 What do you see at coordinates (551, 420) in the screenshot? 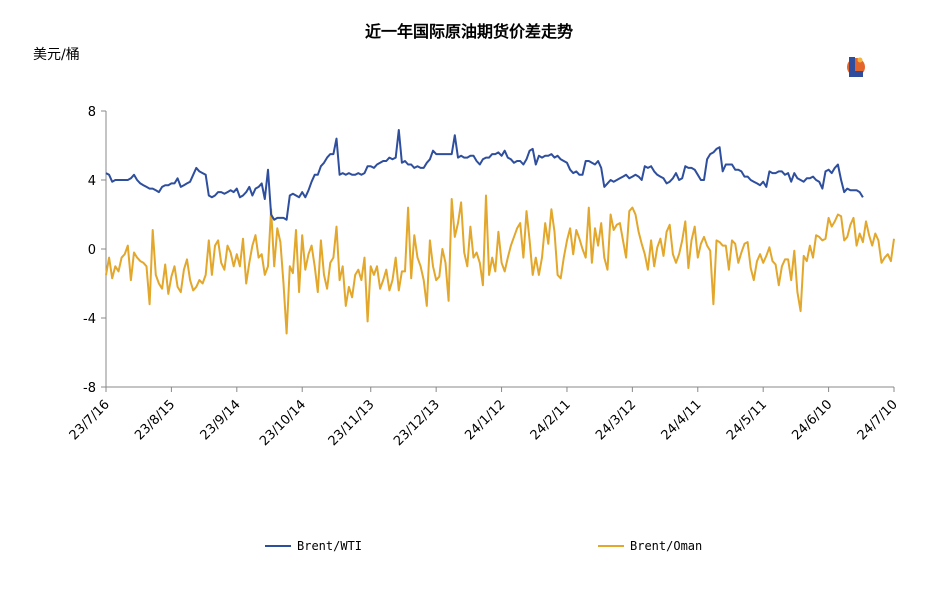
I see `x-tick-label: 24/2/11` at bounding box center [551, 420].